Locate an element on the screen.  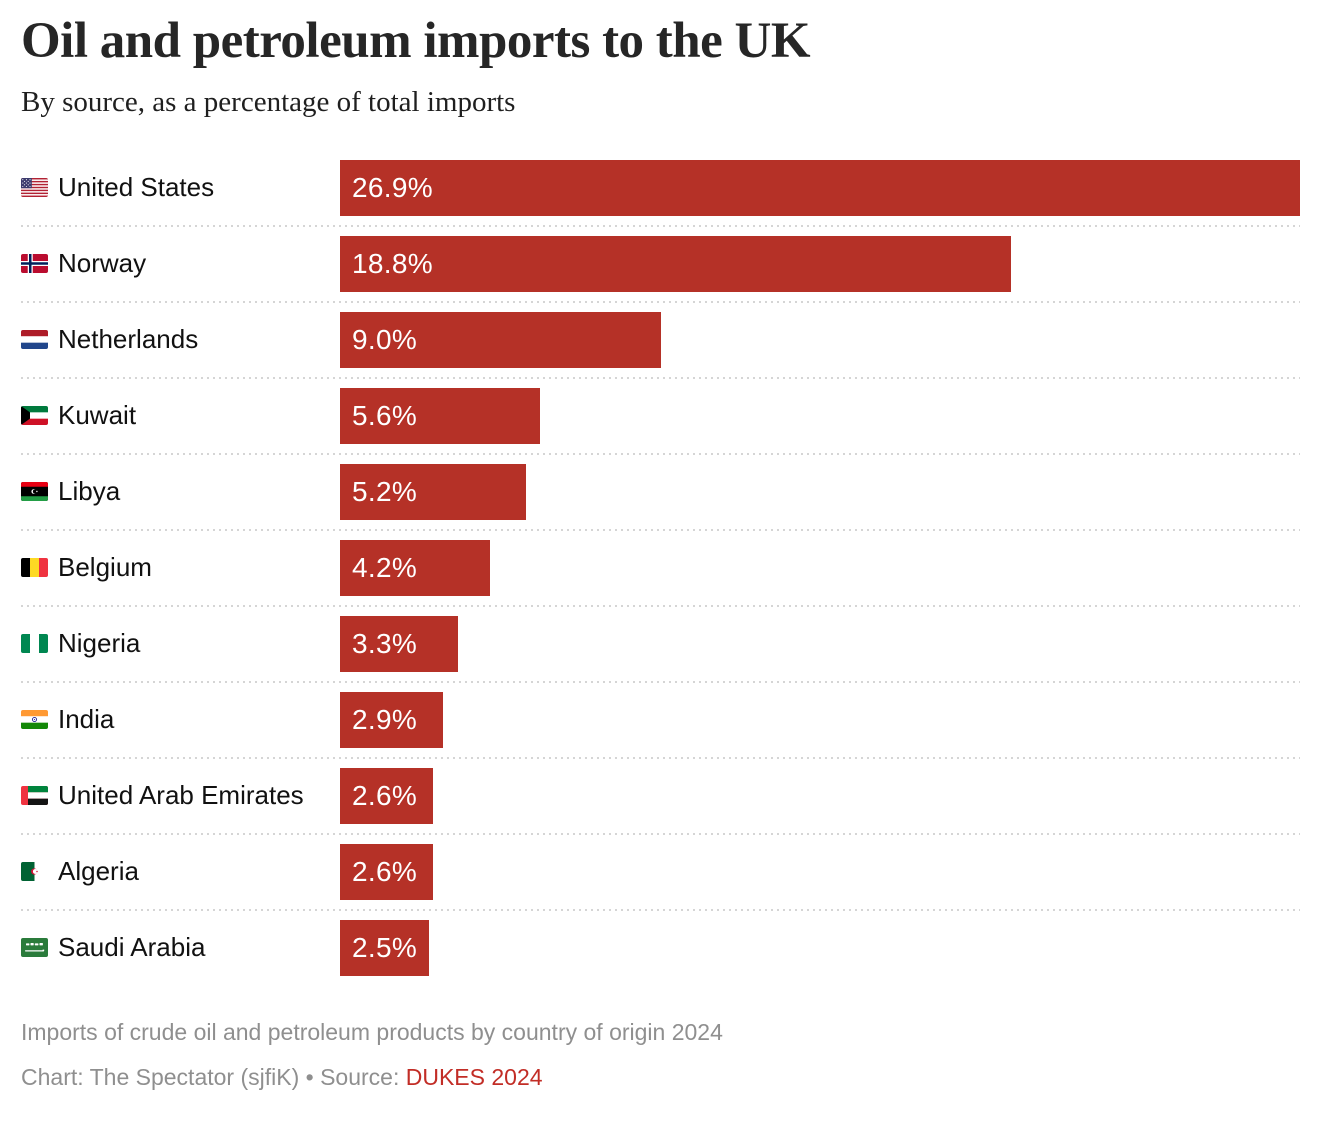
country-name: Libya is located at coordinates (89, 491).